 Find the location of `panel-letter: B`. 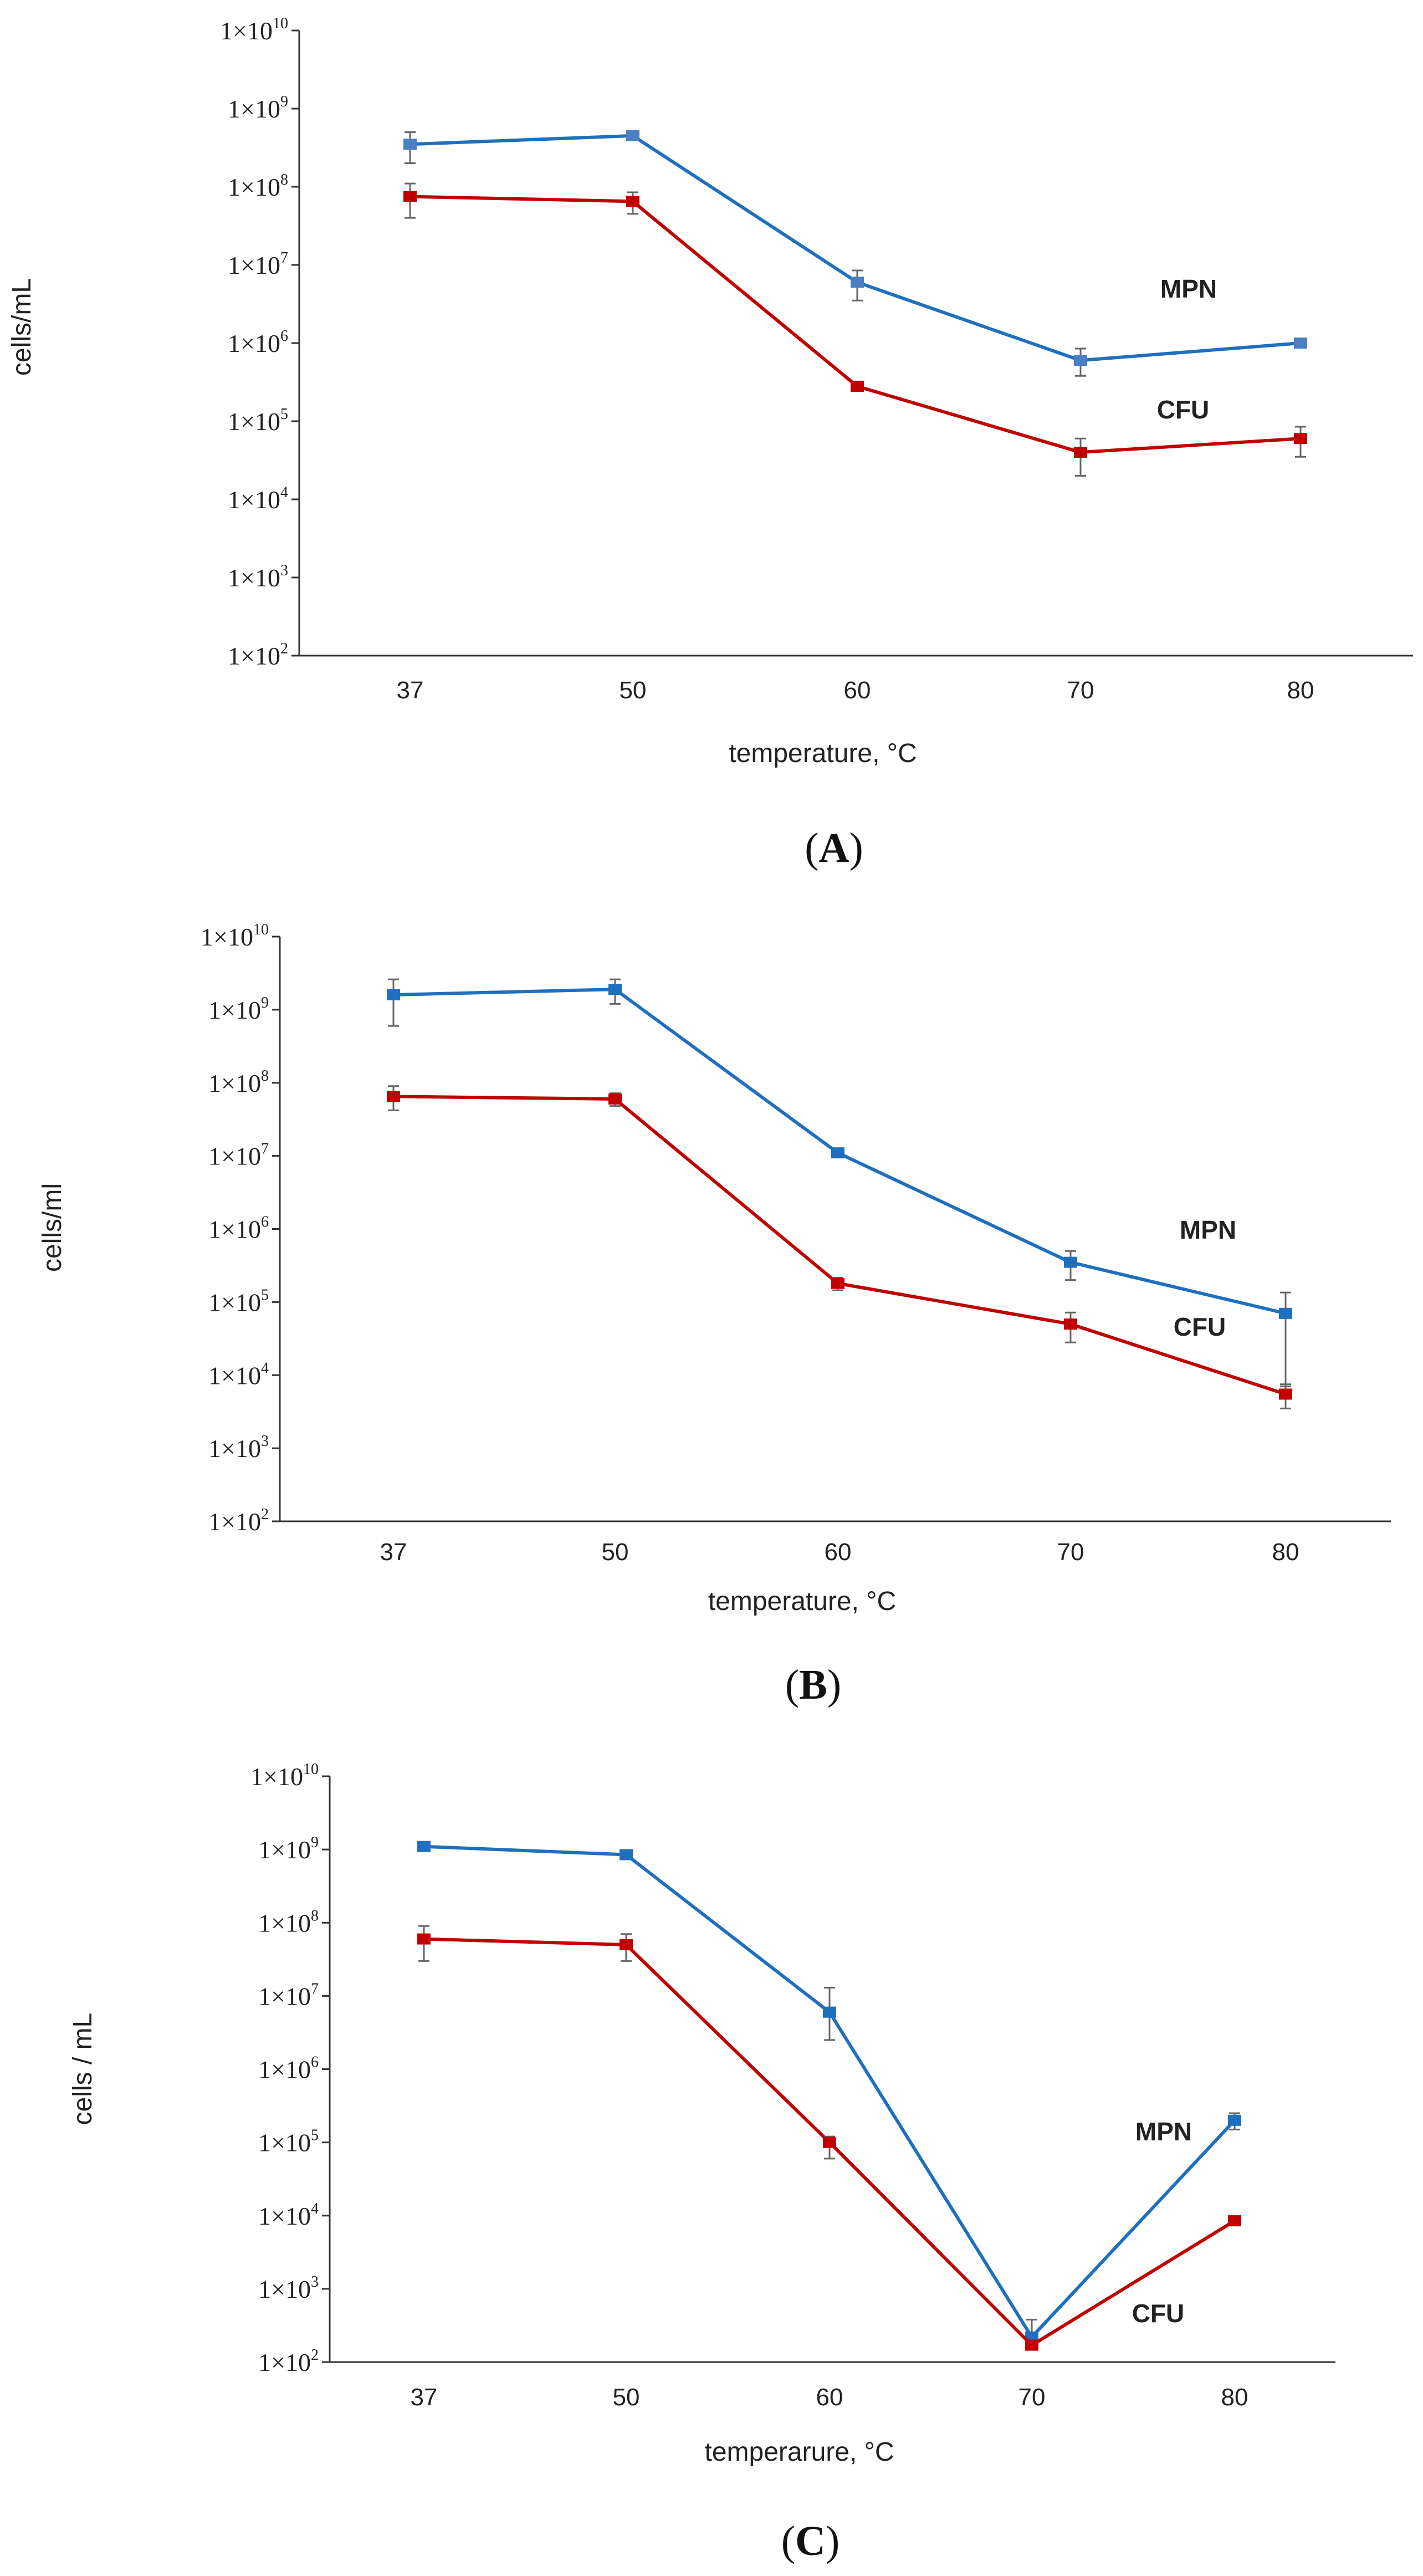

panel-letter: B is located at coordinates (813, 1685).